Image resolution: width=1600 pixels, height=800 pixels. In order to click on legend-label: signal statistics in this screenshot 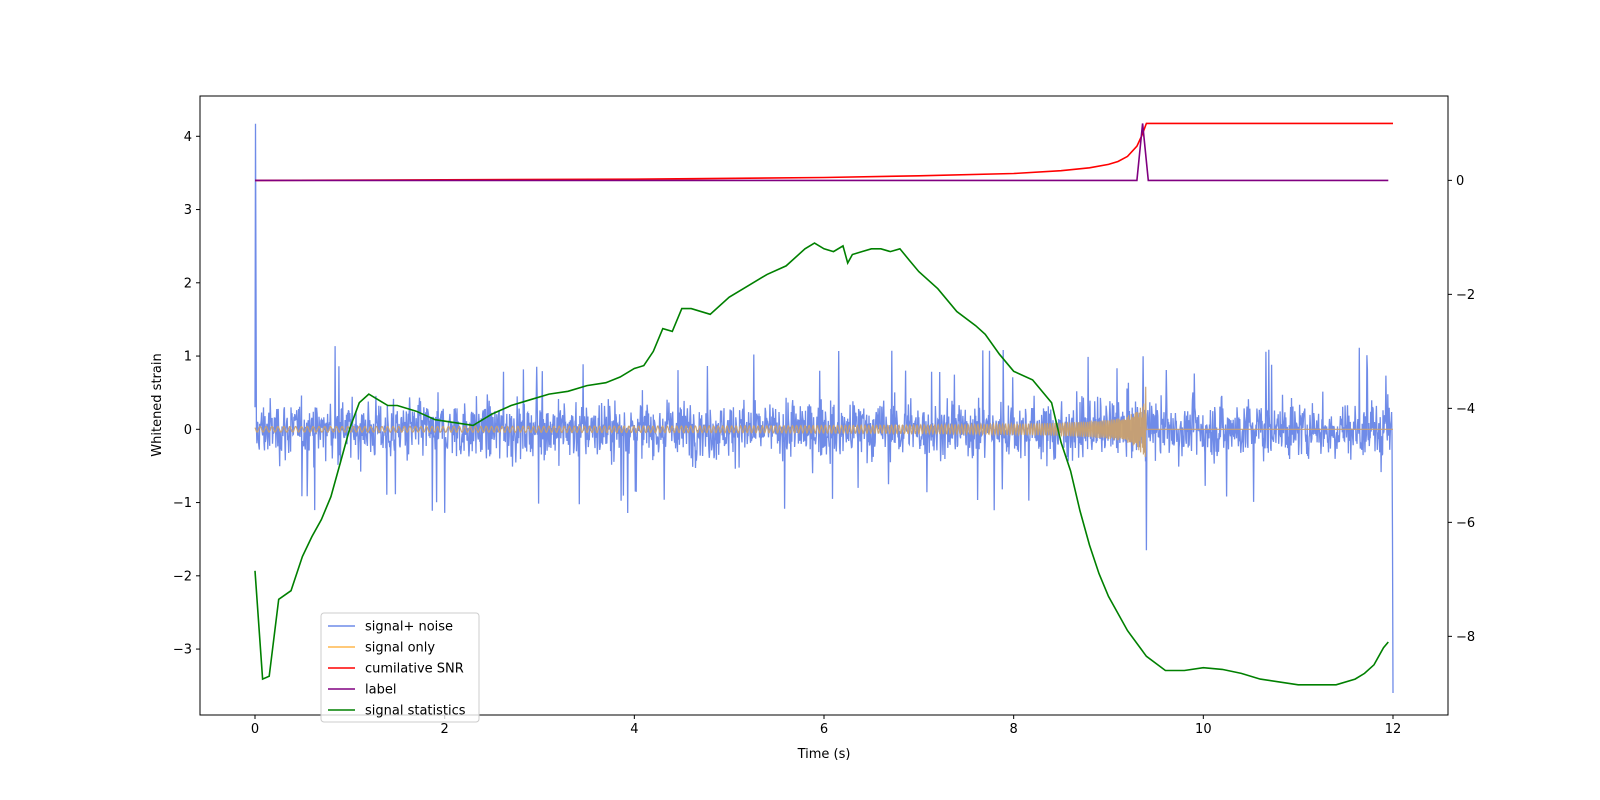, I will do `click(415, 711)`.